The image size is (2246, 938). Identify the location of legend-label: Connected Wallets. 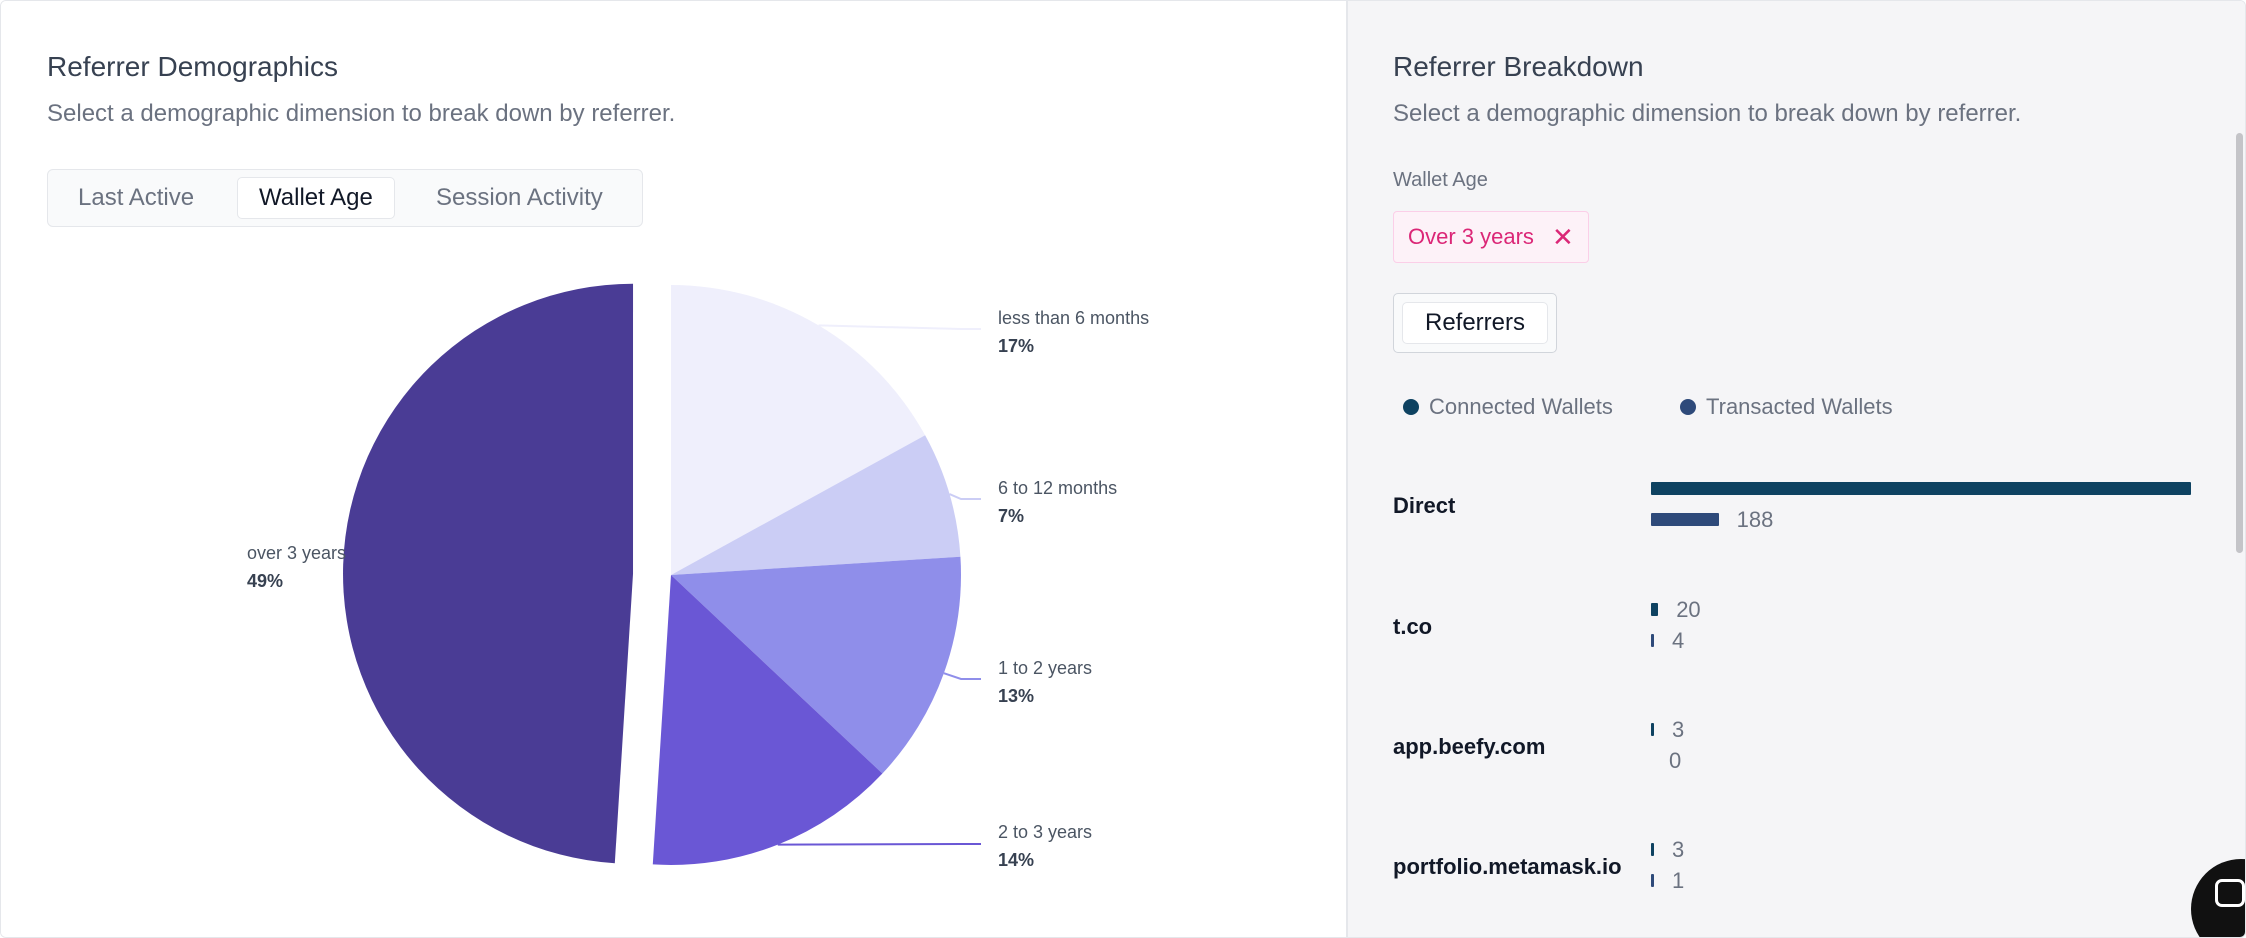
(1521, 406).